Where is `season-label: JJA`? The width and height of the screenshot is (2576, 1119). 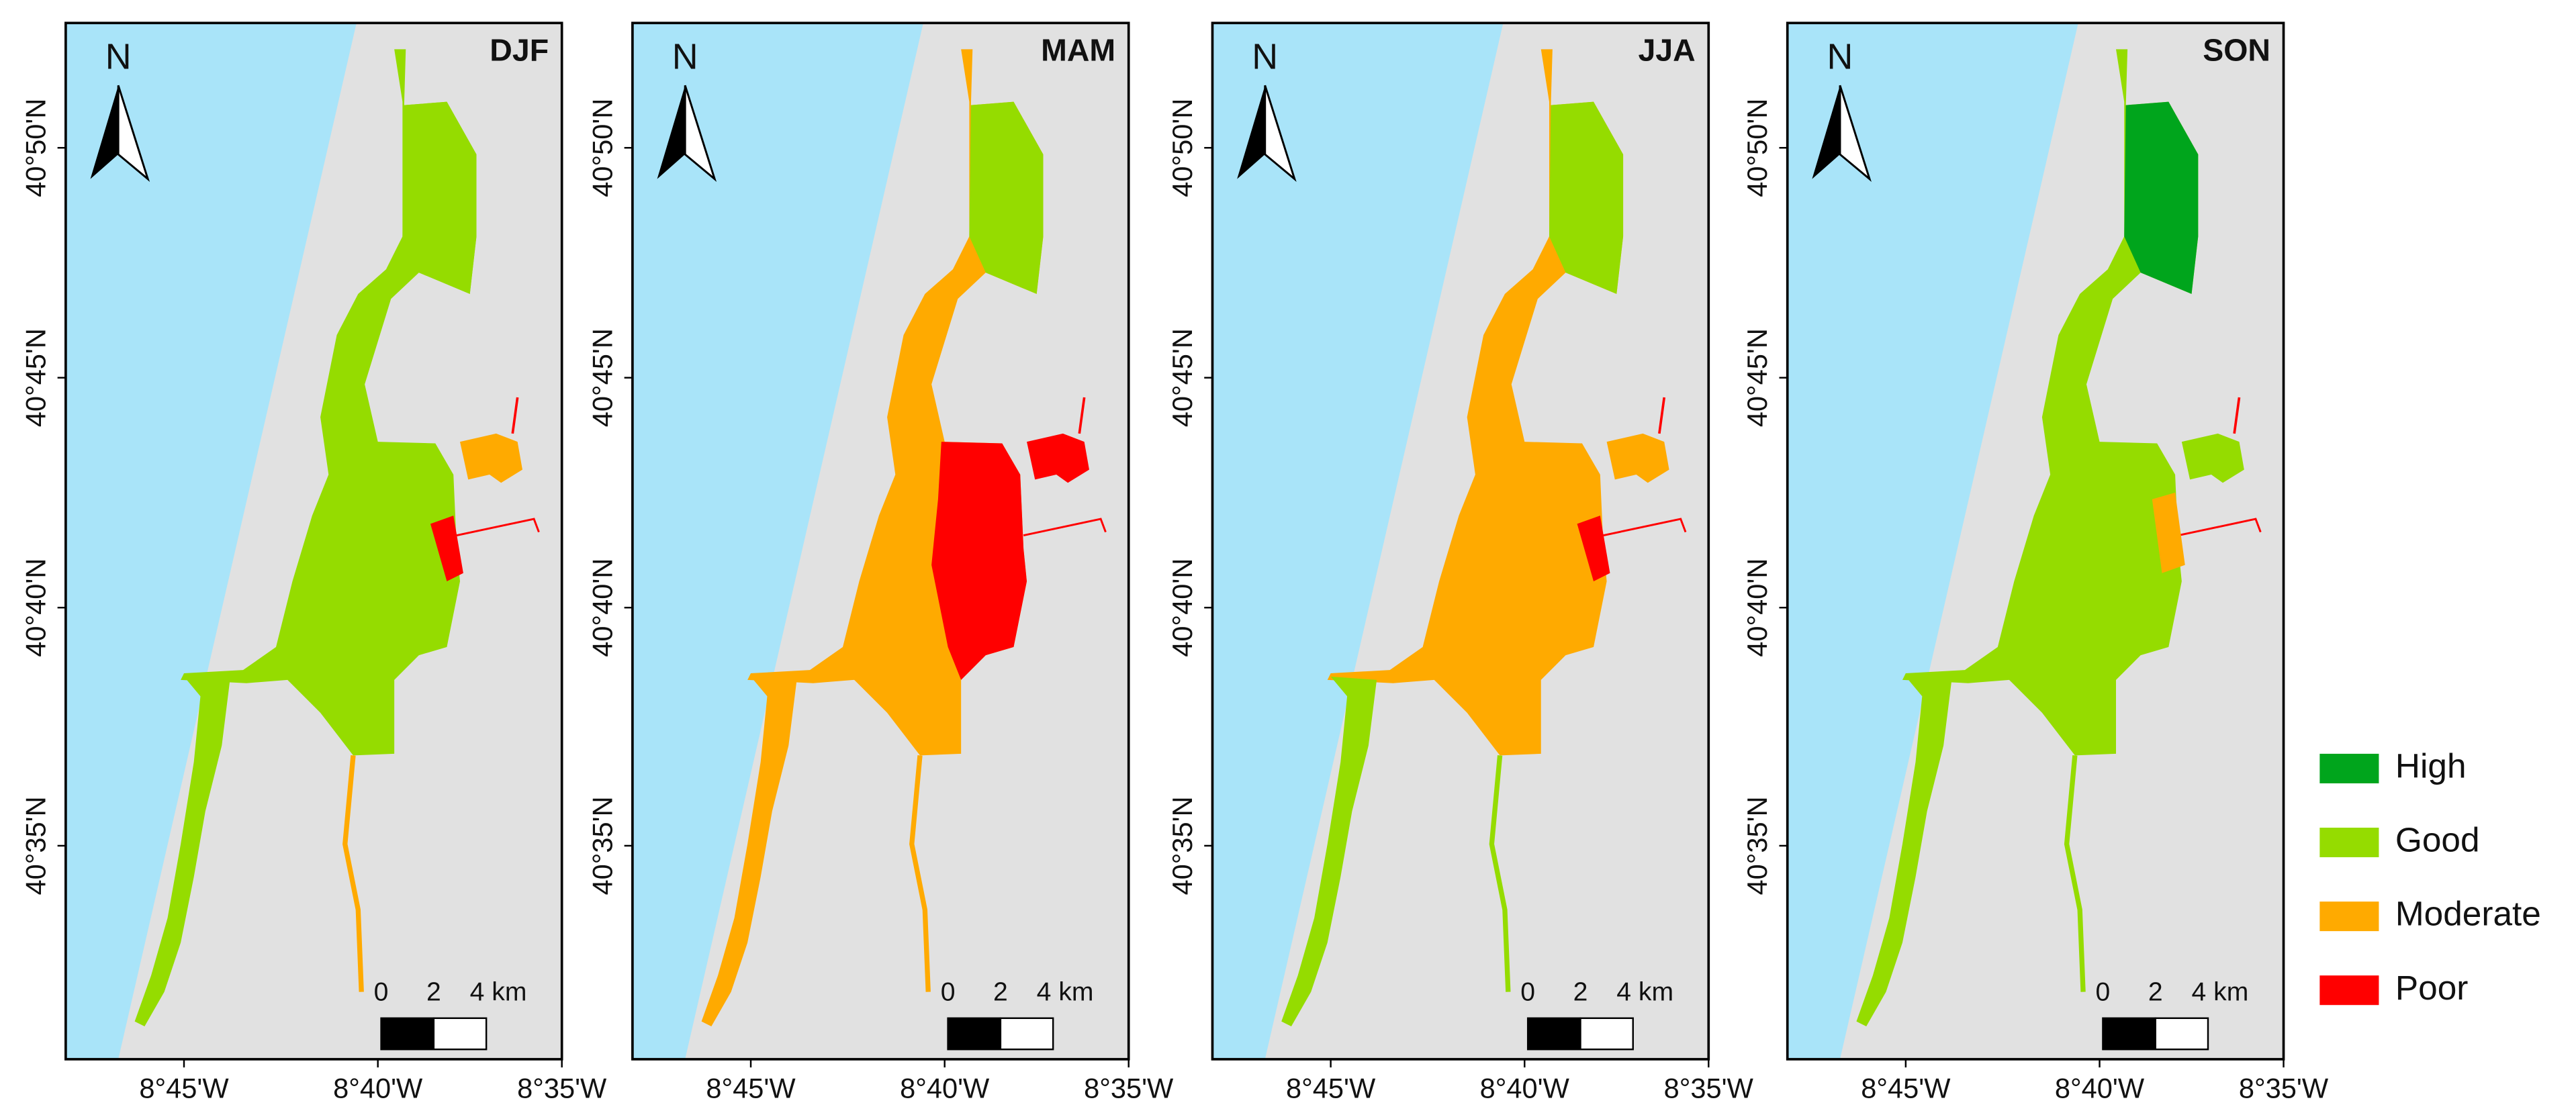
season-label: JJA is located at coordinates (1666, 50).